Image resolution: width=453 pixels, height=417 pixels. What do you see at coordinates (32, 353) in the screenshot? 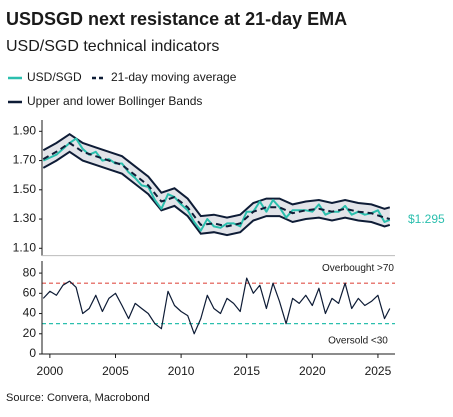
I see `y-tick-label: 0` at bounding box center [32, 353].